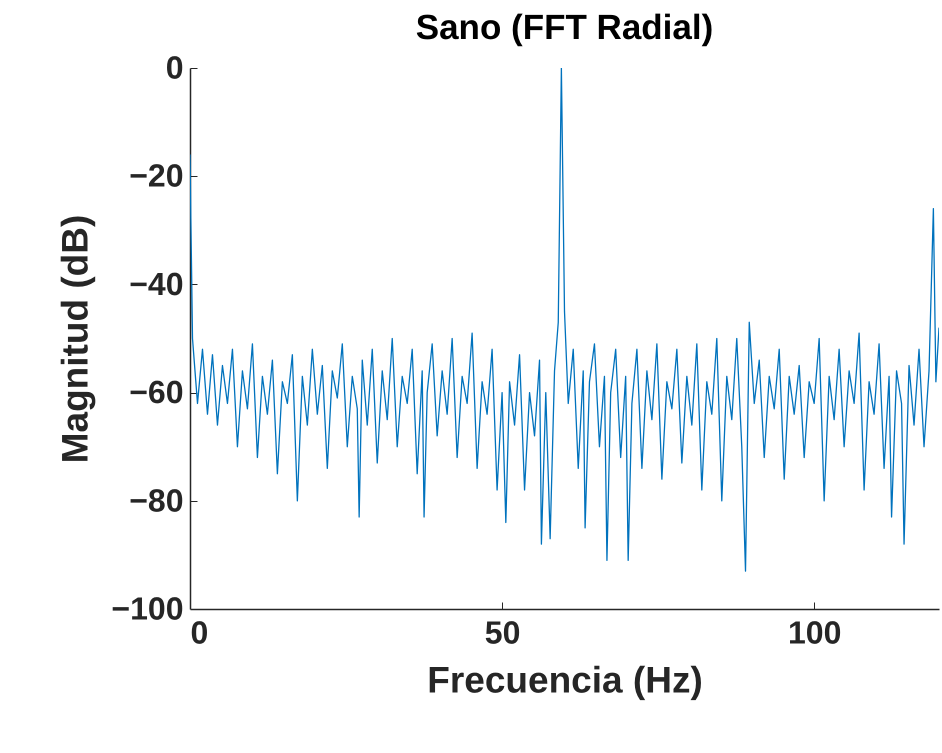  Describe the element at coordinates (156, 500) in the screenshot. I see `y-tick-label: −80` at that location.